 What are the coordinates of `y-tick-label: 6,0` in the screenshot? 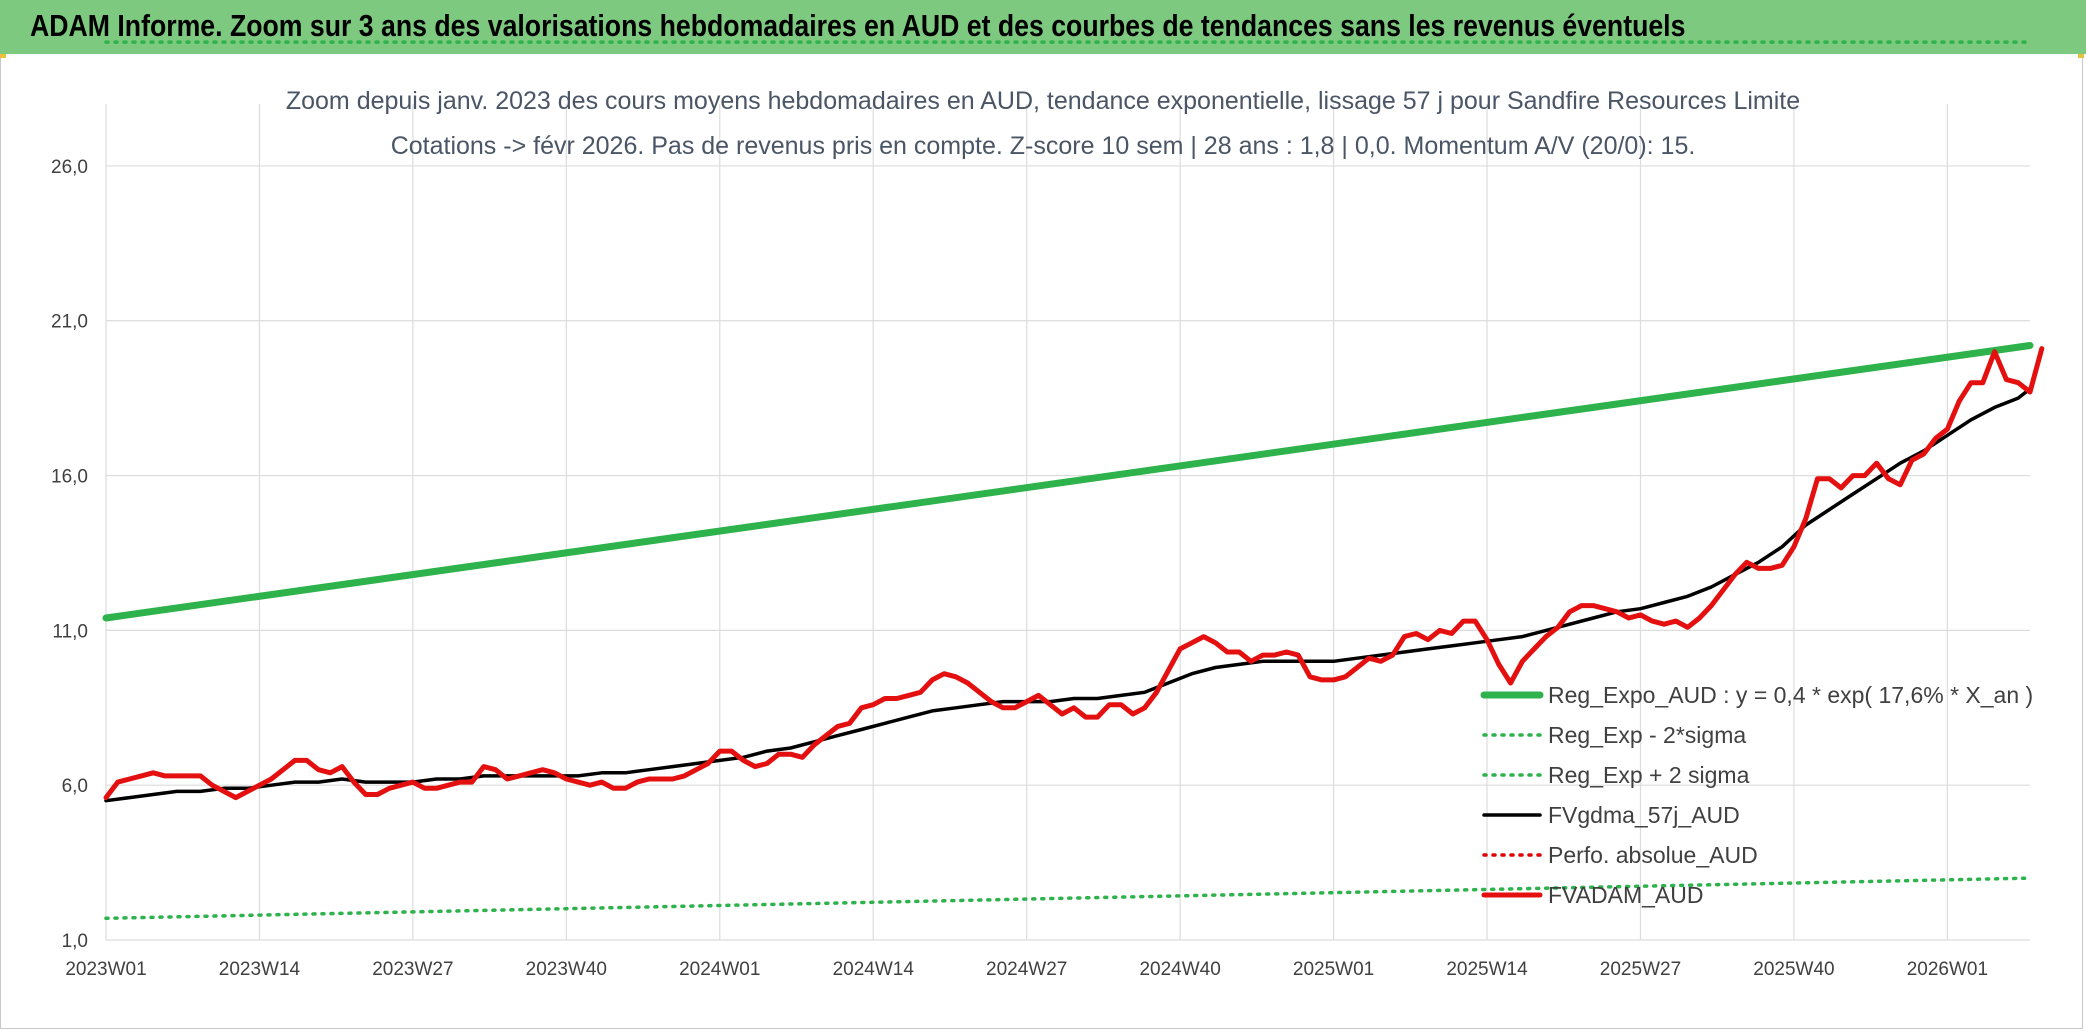 It's located at (75, 786).